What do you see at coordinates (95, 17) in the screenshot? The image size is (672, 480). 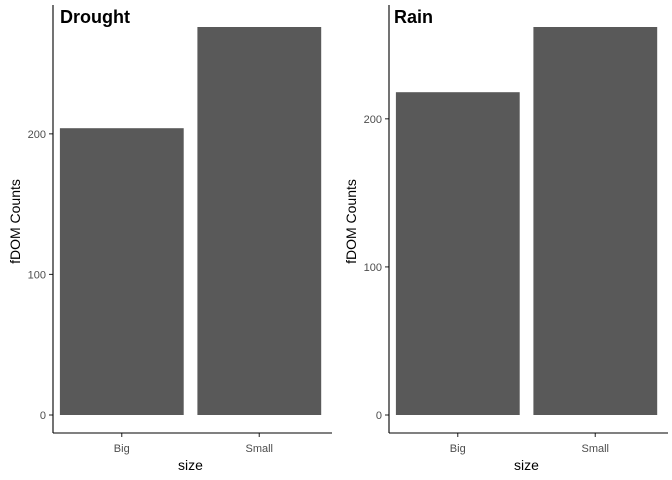 I see `panel-title: Drought` at bounding box center [95, 17].